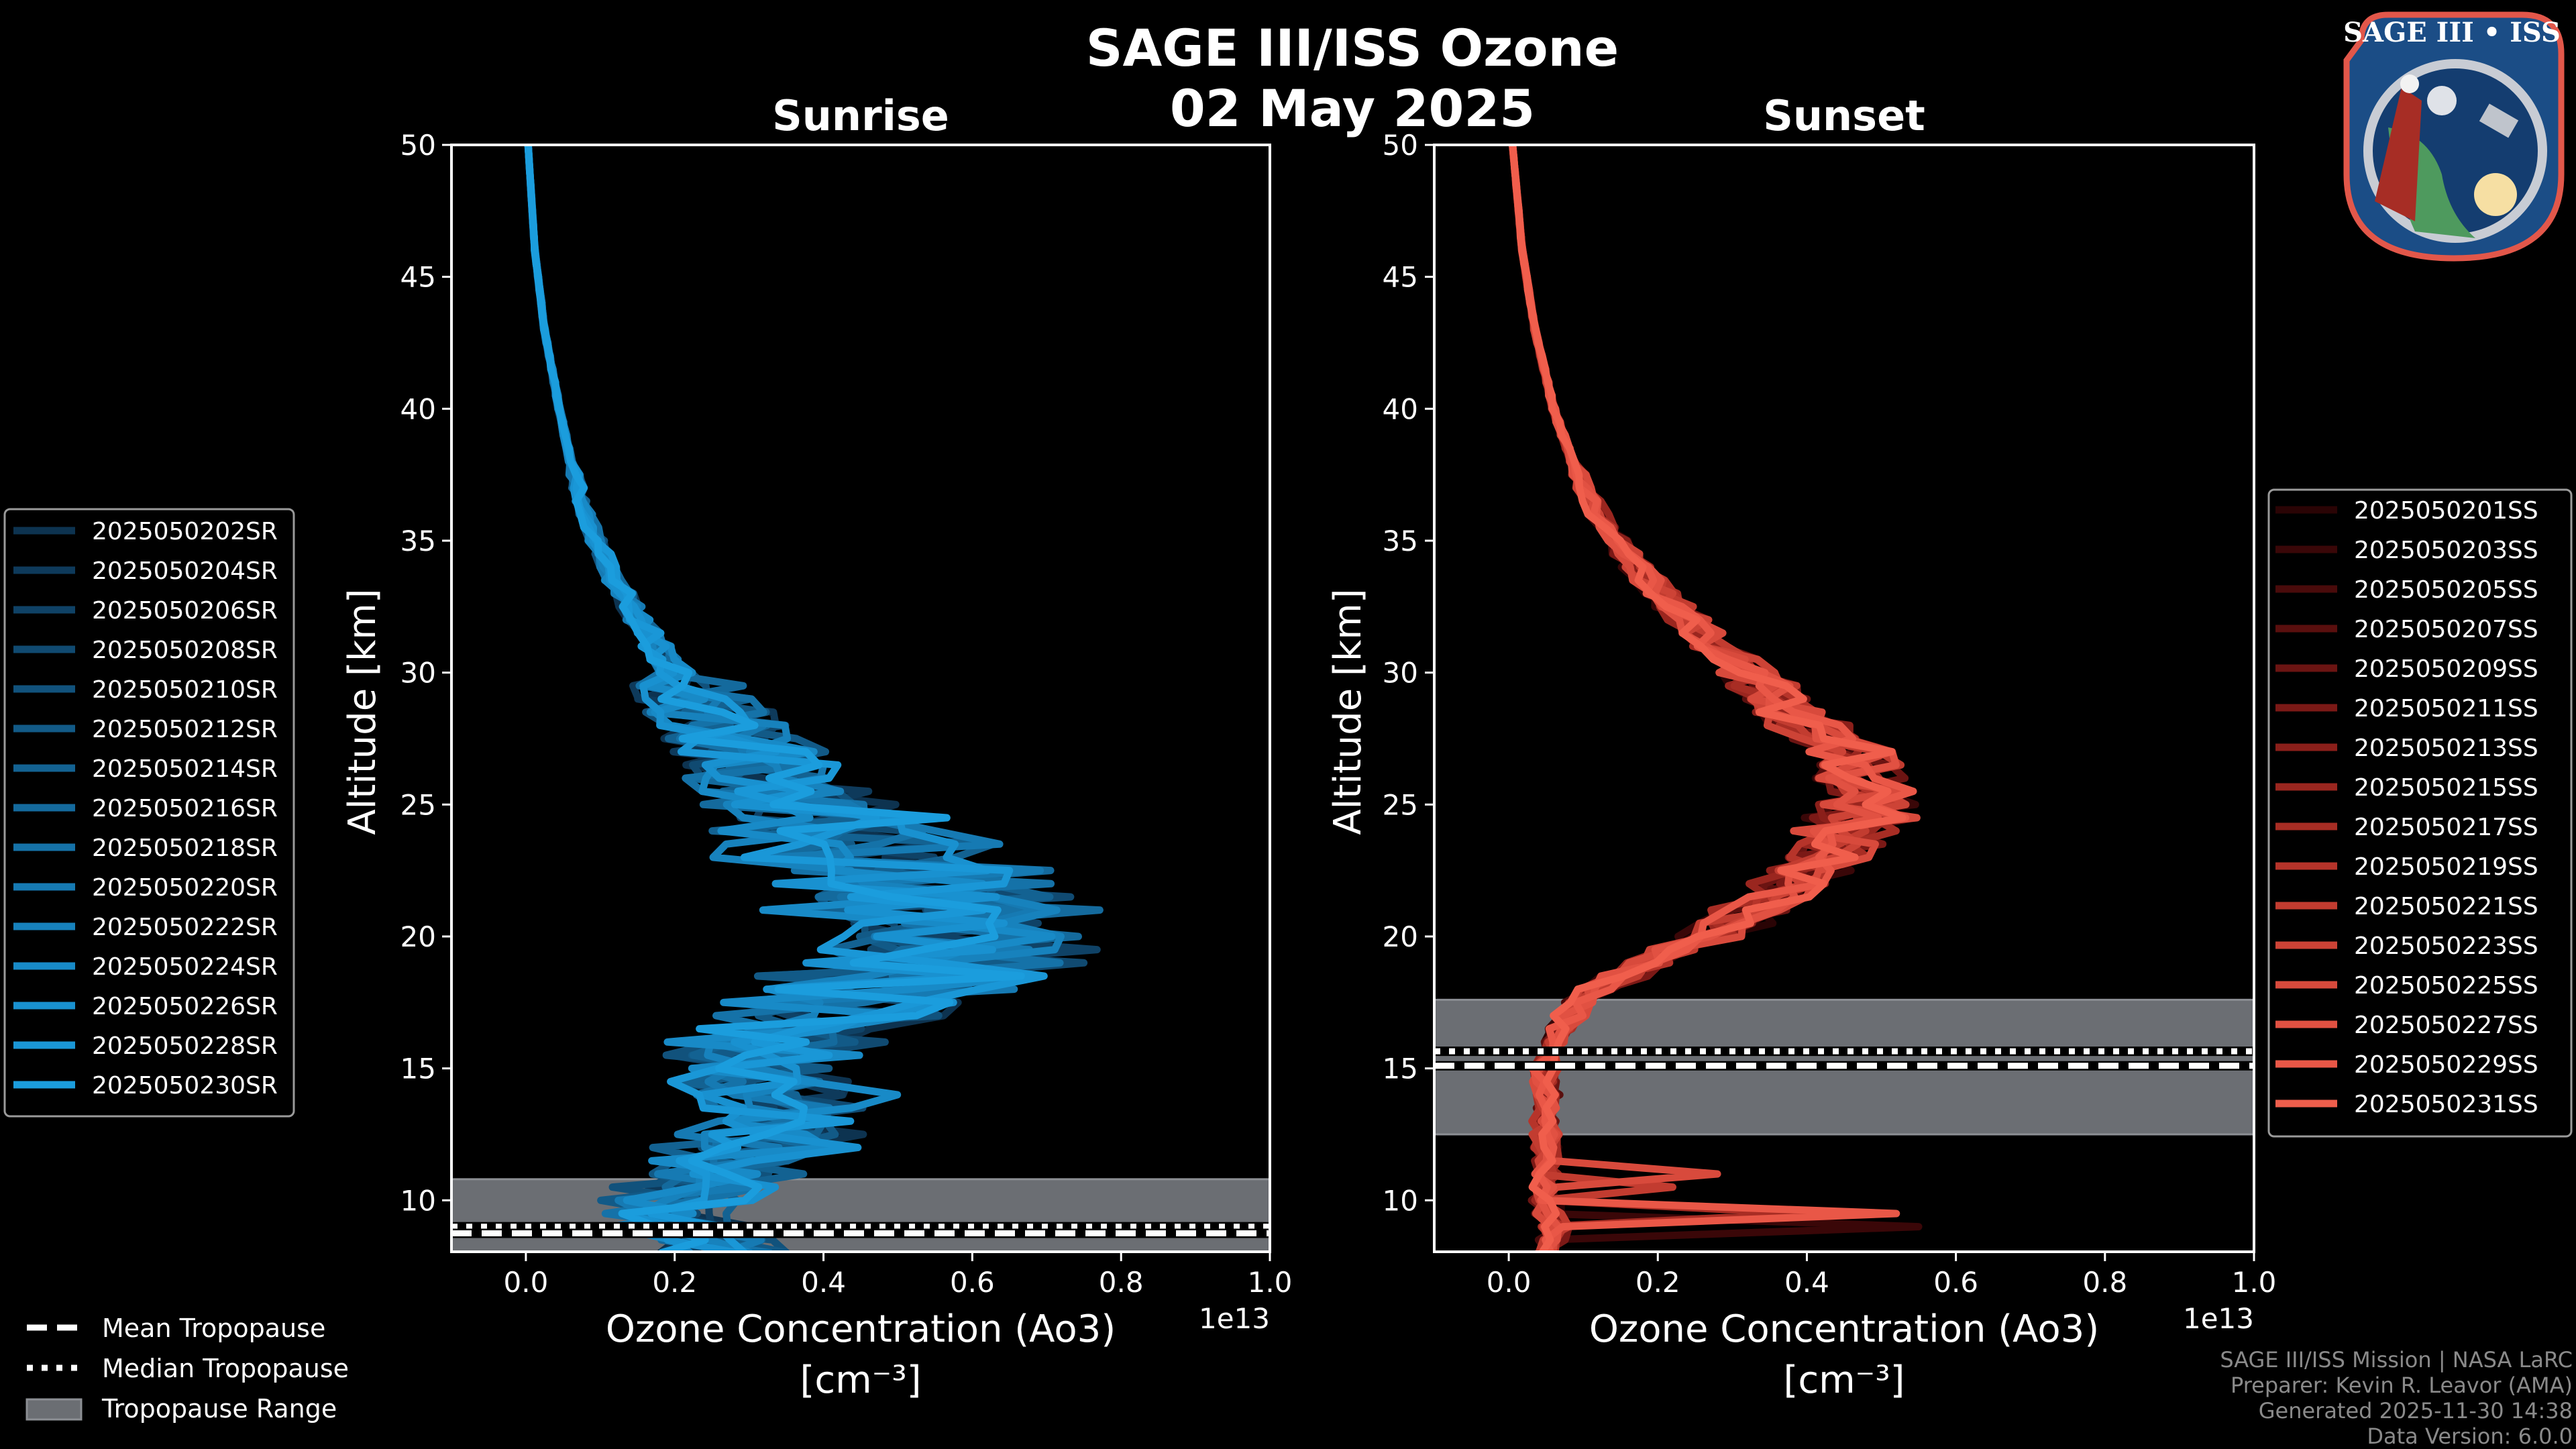 The image size is (2576, 1449). I want to click on legend-tropopause-range-label: Tropopause Range, so click(219, 1409).